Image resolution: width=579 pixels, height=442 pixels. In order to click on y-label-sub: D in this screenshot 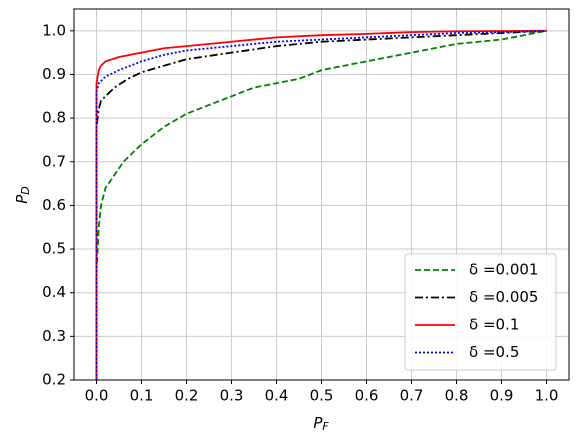, I will do `click(25, 190)`.